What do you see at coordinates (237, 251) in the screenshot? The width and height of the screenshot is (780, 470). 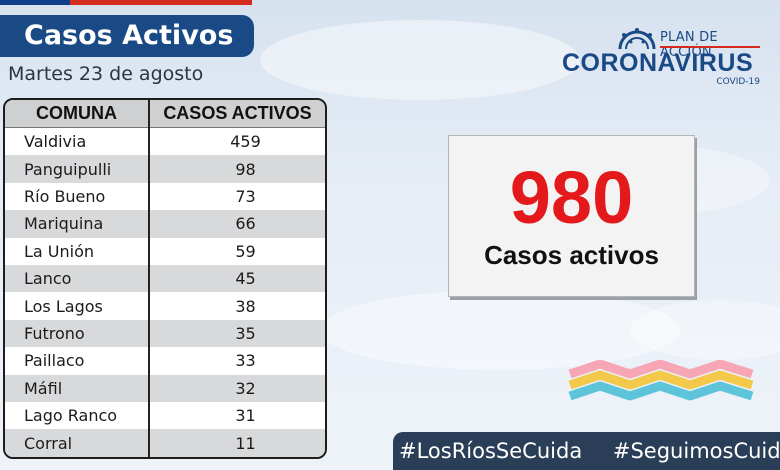 I see `cell-casos: 59` at bounding box center [237, 251].